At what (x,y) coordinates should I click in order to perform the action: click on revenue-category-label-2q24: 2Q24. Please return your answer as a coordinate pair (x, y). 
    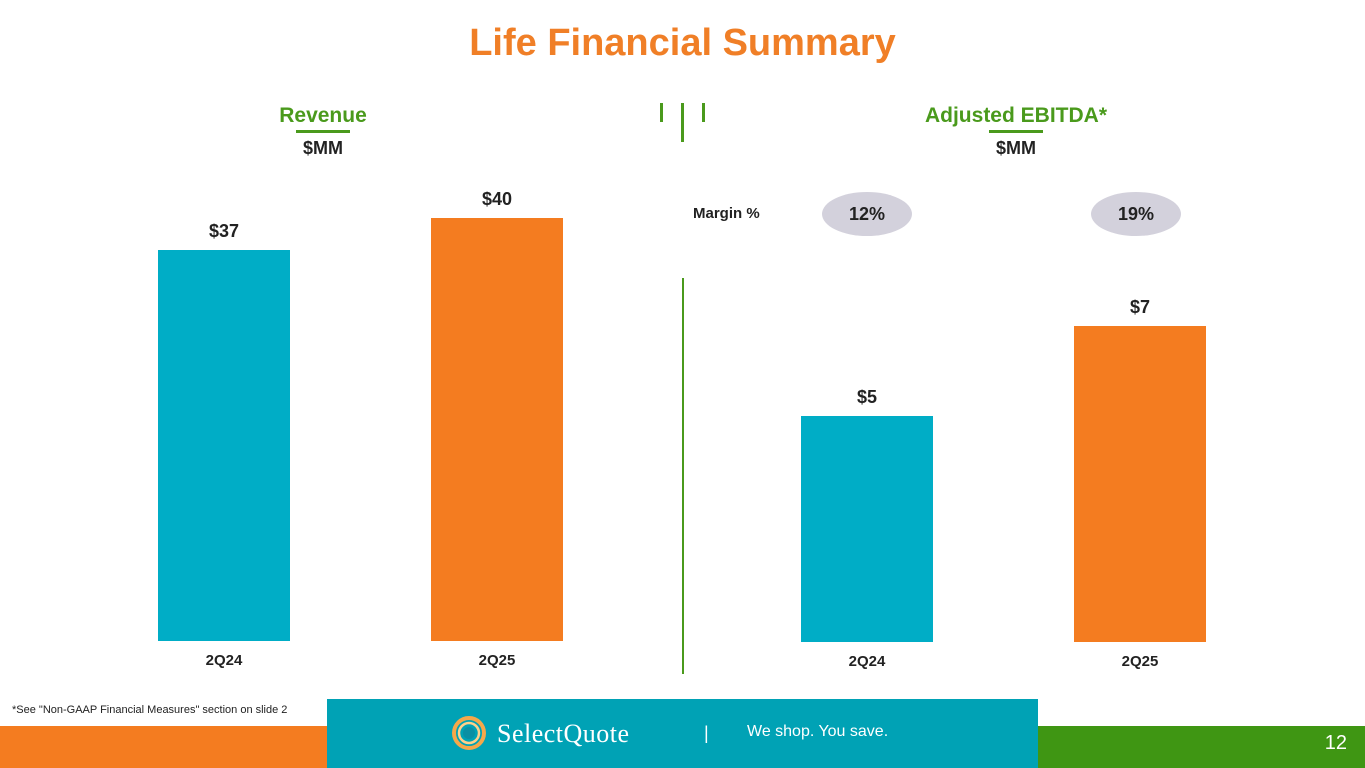
    Looking at the image, I should click on (224, 660).